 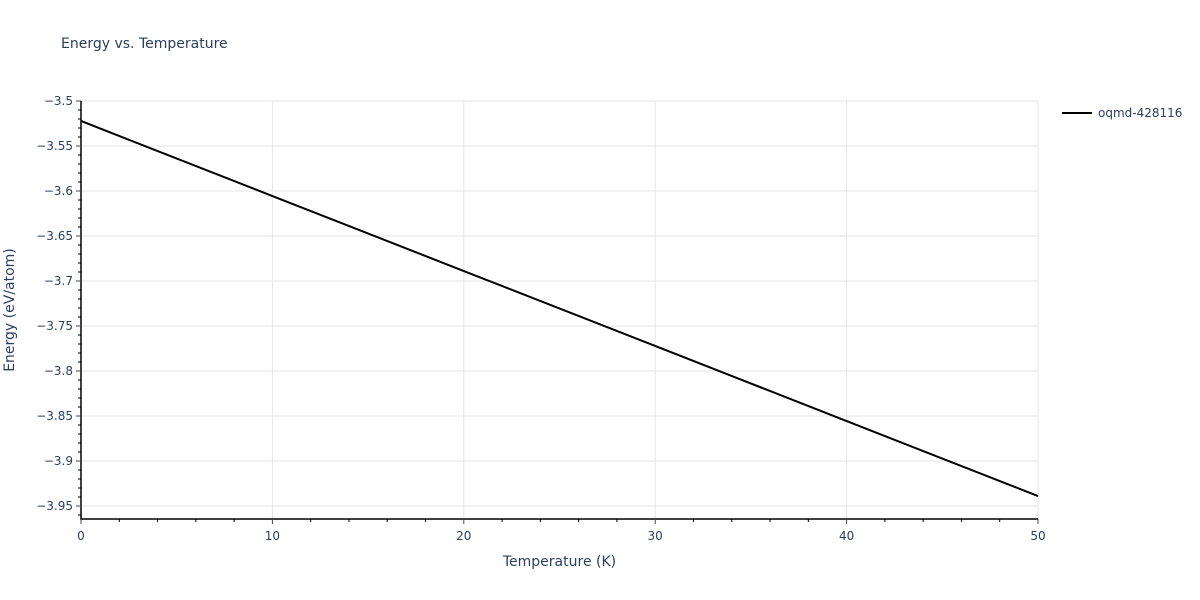 I want to click on x-tick-label: 20, so click(x=463, y=536).